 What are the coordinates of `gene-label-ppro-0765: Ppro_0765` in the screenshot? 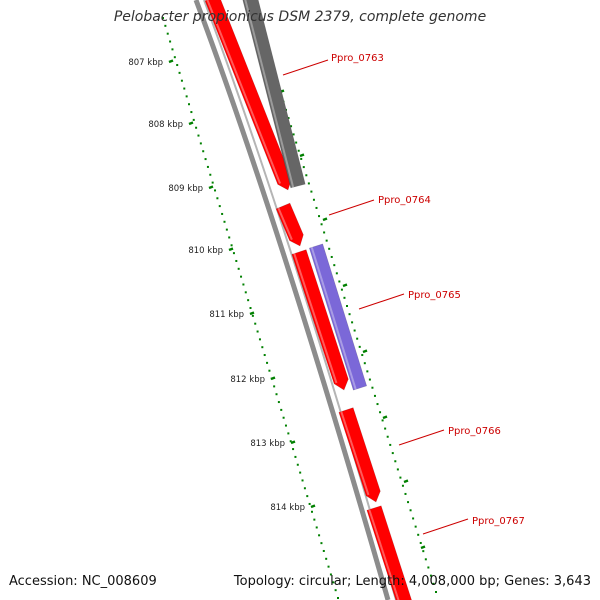 It's located at (434, 295).